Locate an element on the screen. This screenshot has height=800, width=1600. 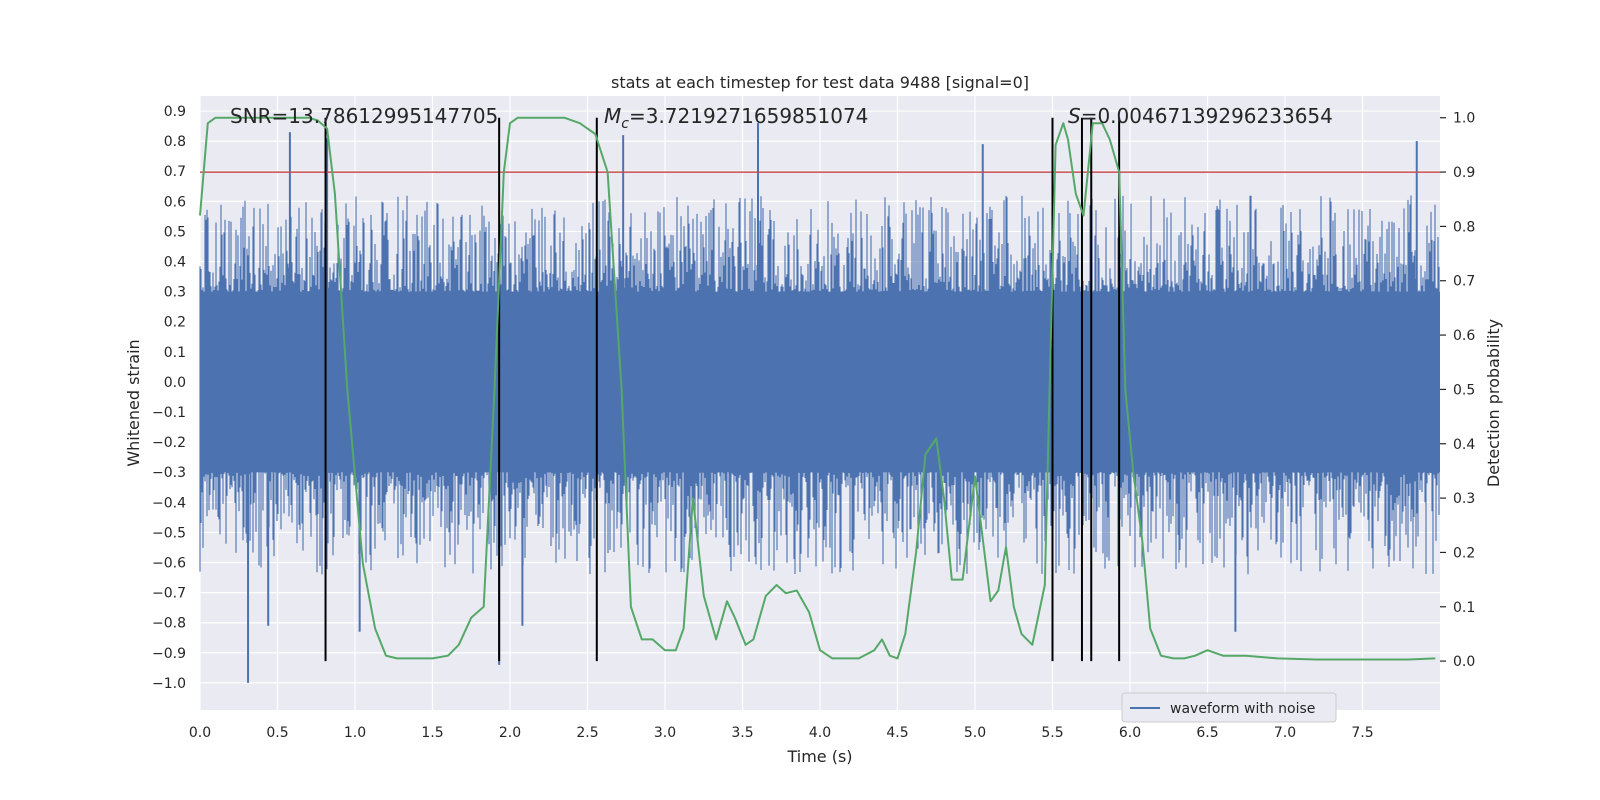
legend-box is located at coordinates (1229, 707).